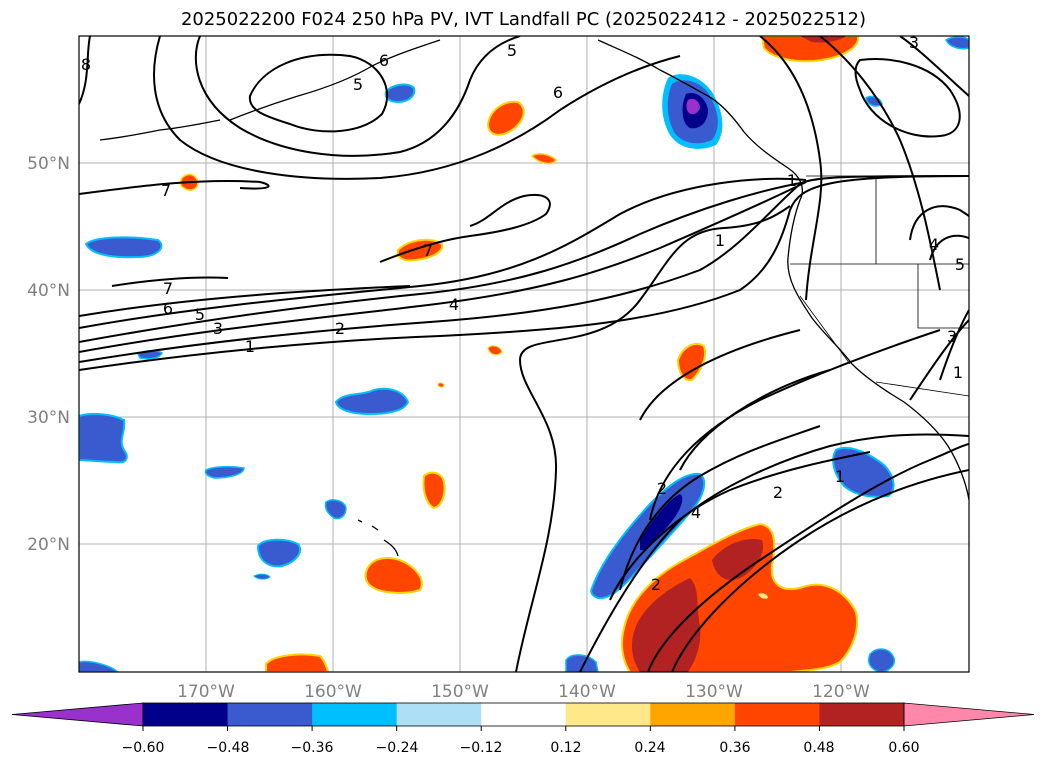  What do you see at coordinates (48, 164) in the screenshot?
I see `y-tick-label: 50°N` at bounding box center [48, 164].